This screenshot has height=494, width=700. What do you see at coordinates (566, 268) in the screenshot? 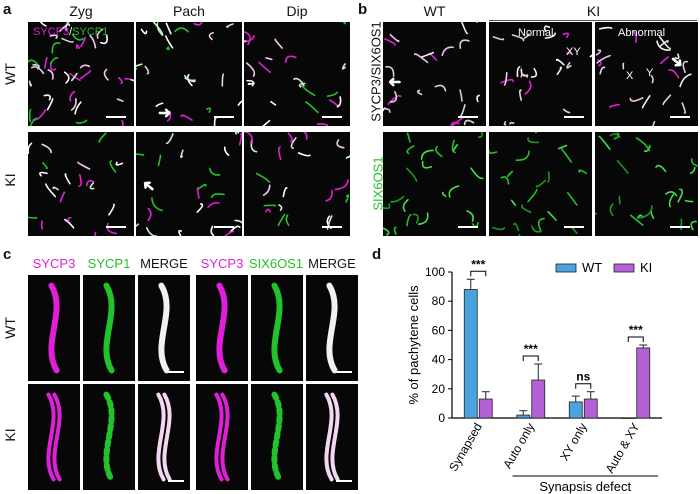
I see `legend-swatch-WT` at bounding box center [566, 268].